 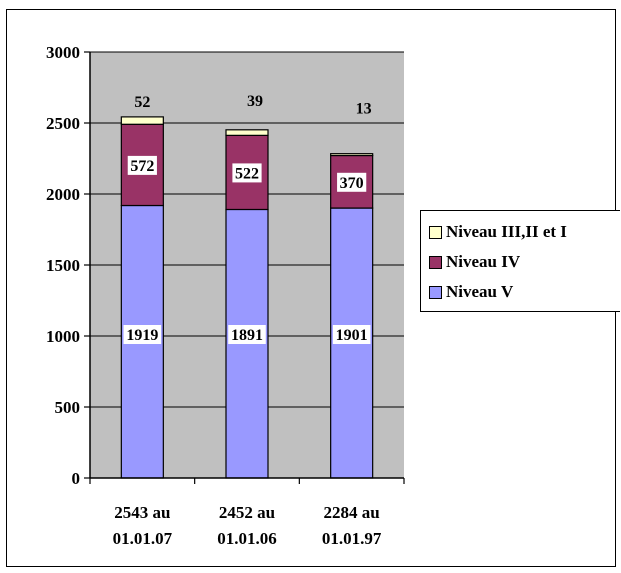 I want to click on y-tick-label: 2500, so click(x=63, y=123).